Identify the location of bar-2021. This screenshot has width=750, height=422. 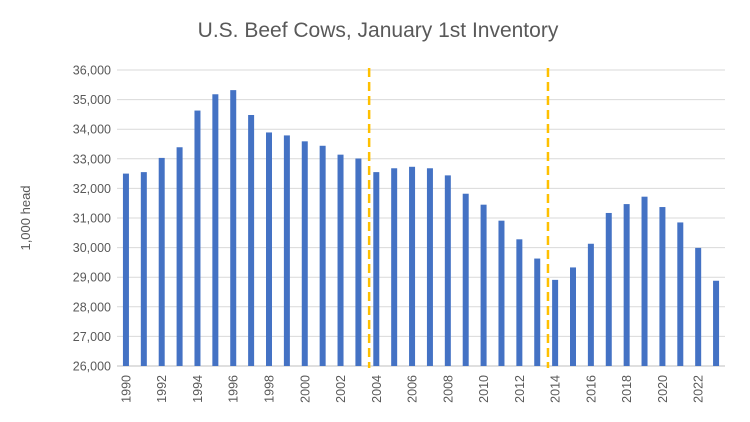
(680, 294).